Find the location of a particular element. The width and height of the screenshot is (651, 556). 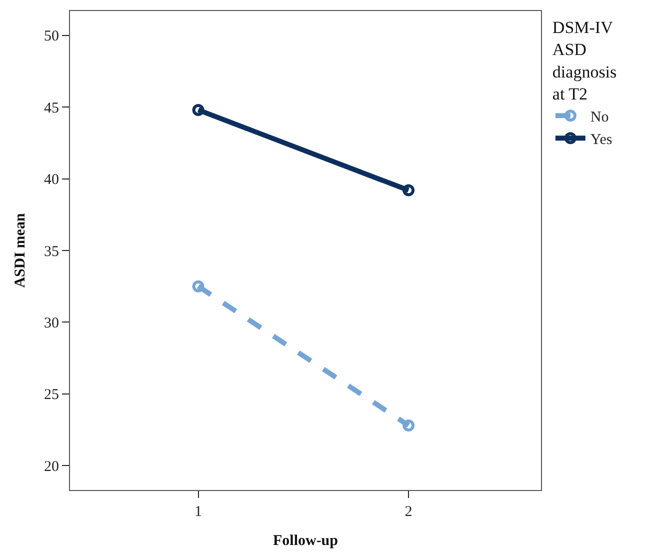

x-tick-label: 2 is located at coordinates (408, 512).